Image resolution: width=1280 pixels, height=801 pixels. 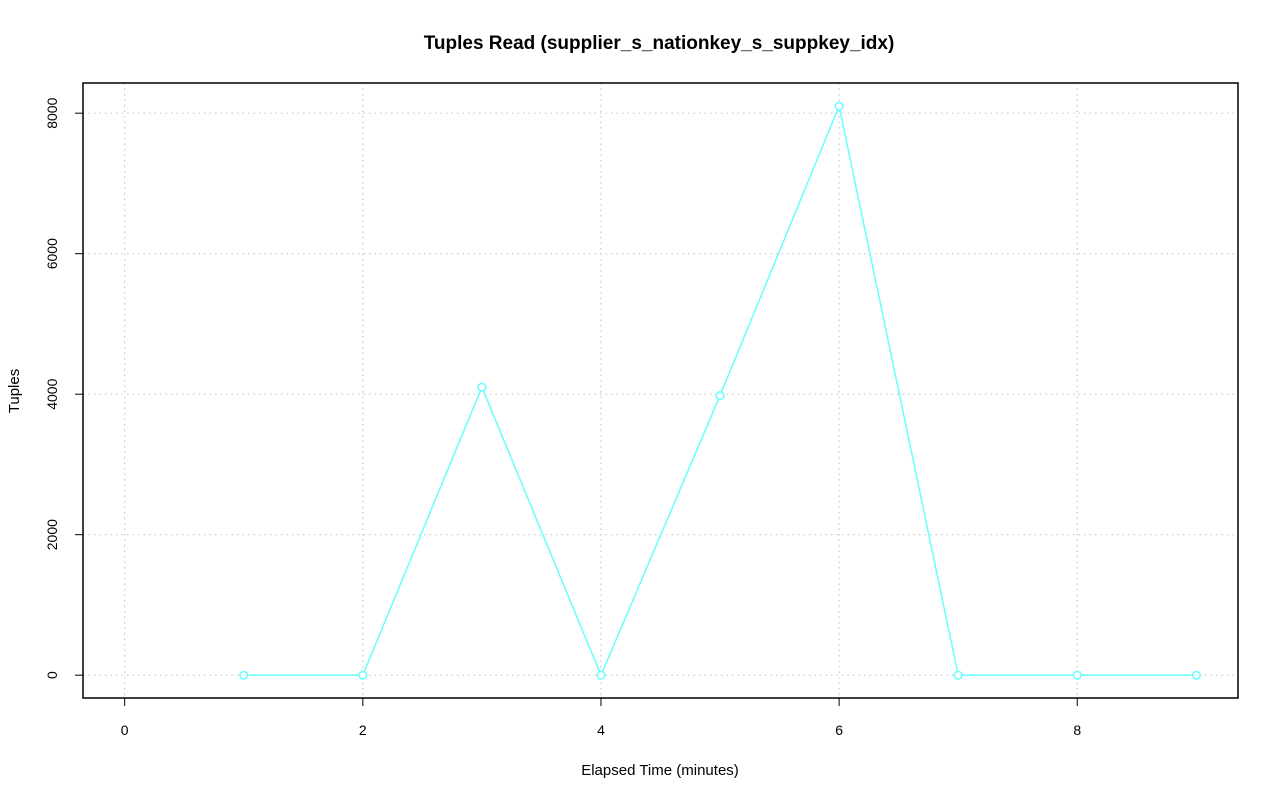 What do you see at coordinates (601, 730) in the screenshot?
I see `x-tick-label: 4` at bounding box center [601, 730].